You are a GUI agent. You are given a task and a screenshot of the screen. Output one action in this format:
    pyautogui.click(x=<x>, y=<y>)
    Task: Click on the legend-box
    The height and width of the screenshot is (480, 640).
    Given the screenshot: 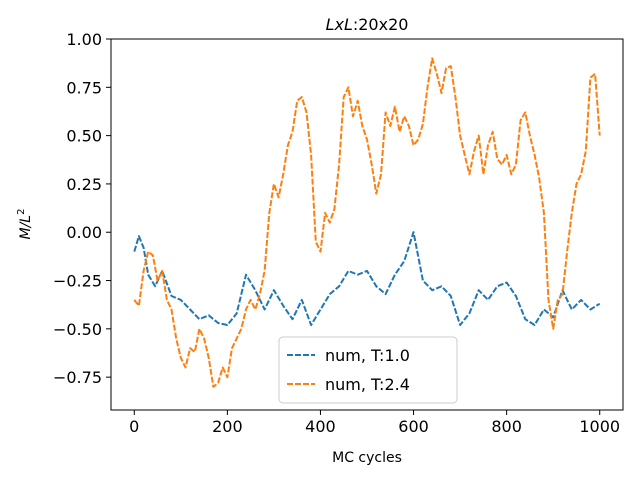 What is the action you would take?
    pyautogui.click(x=368, y=370)
    